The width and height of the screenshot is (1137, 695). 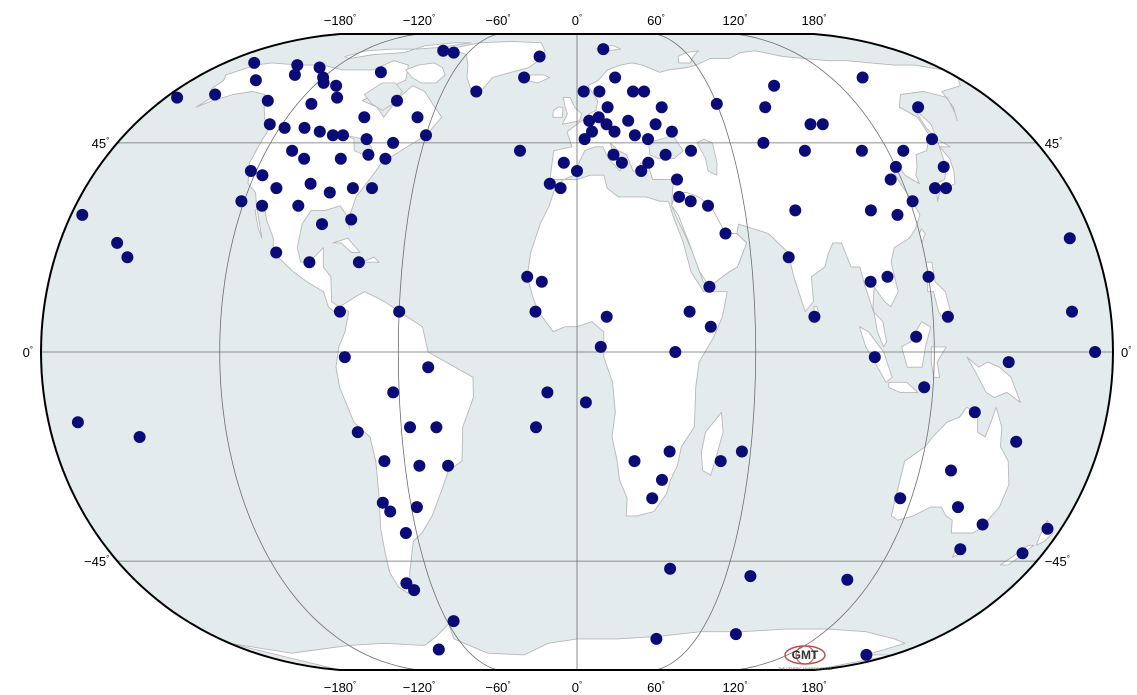 I want to click on gmt-logo: GMT THE GENERIC MAPPING TOOLS, so click(x=805, y=658).